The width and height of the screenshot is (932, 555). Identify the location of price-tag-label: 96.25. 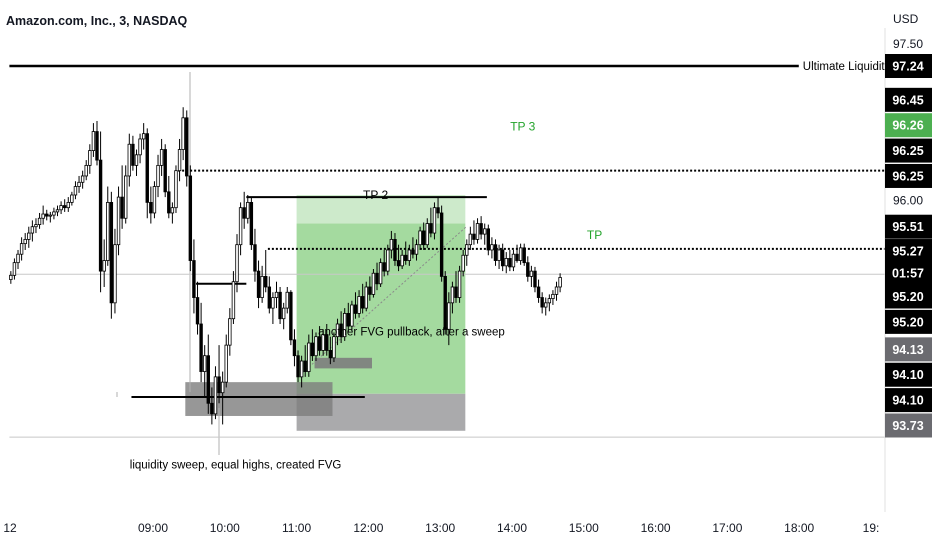
(907, 151).